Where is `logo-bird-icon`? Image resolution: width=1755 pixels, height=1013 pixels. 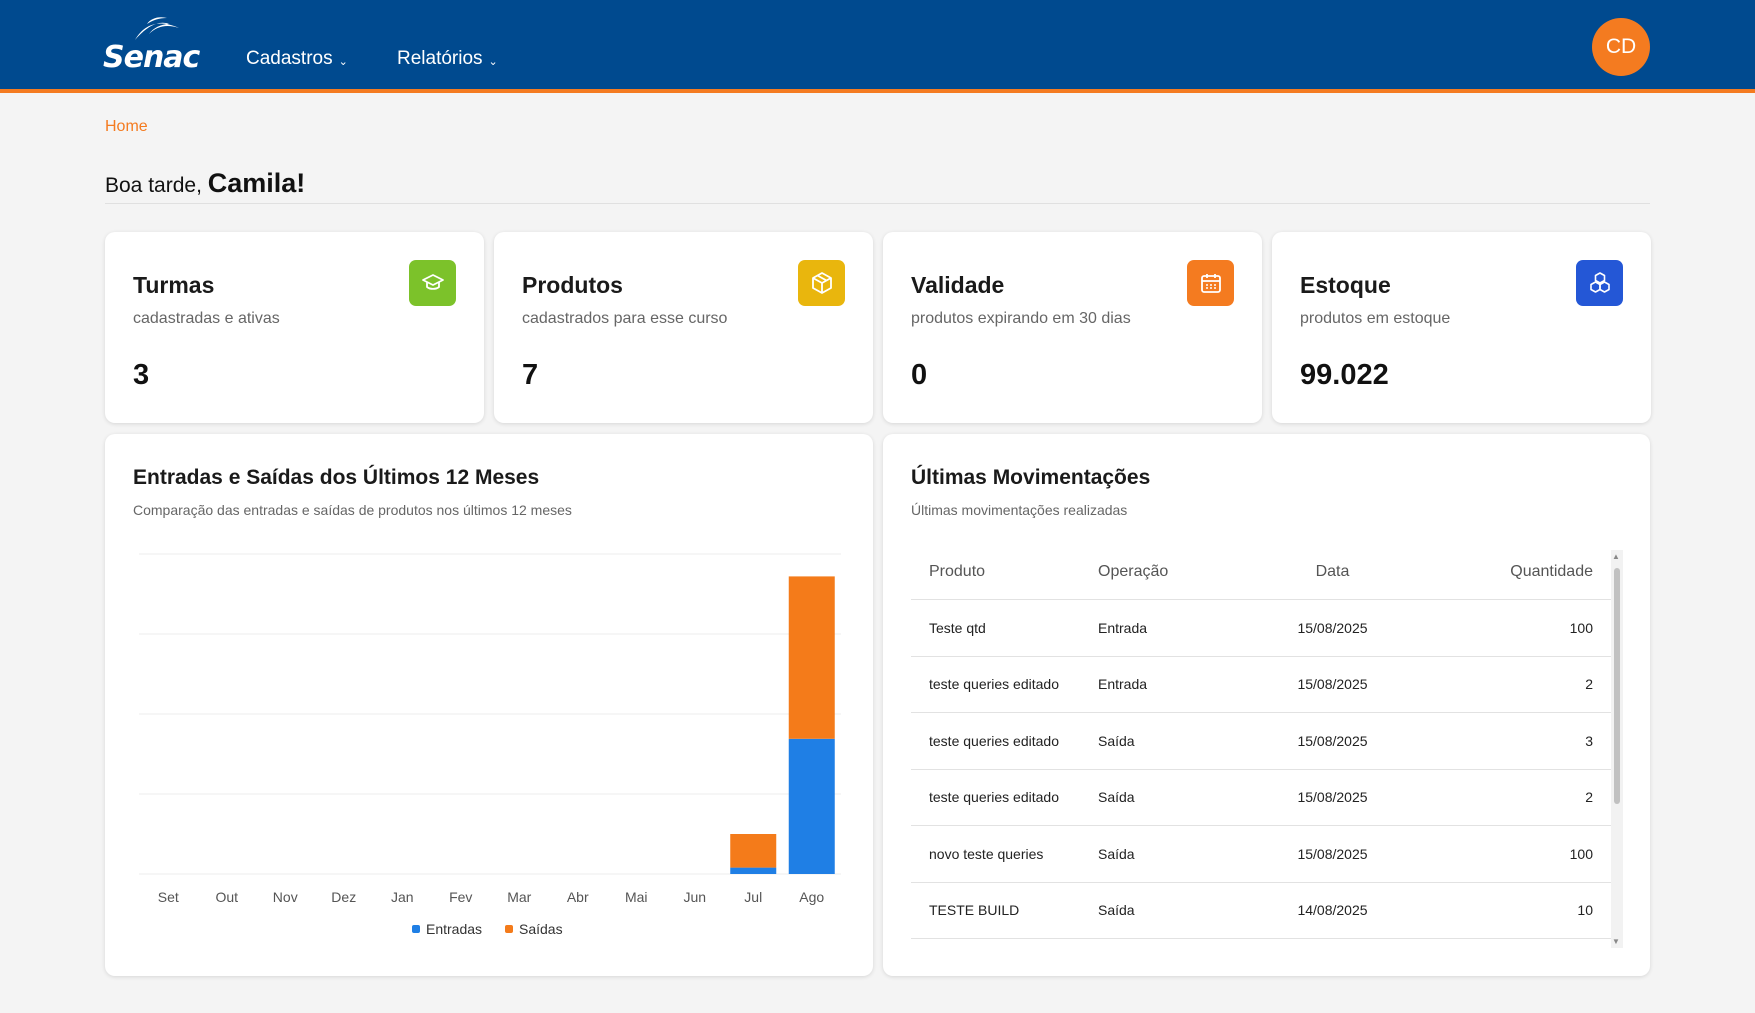 logo-bird-icon is located at coordinates (157, 28).